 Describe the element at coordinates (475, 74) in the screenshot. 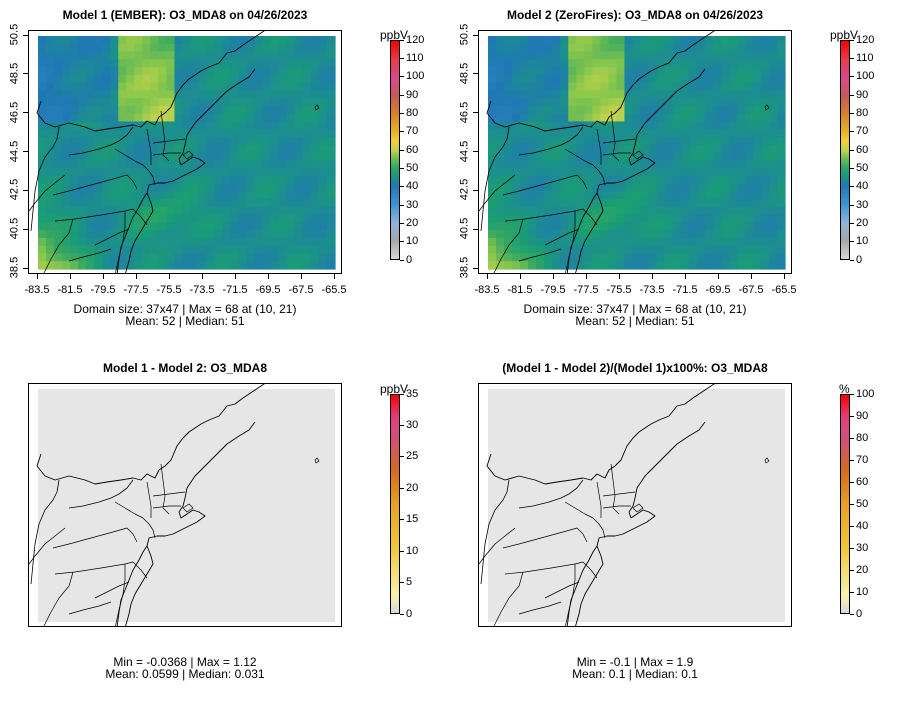

I see `y-axis-tick` at that location.